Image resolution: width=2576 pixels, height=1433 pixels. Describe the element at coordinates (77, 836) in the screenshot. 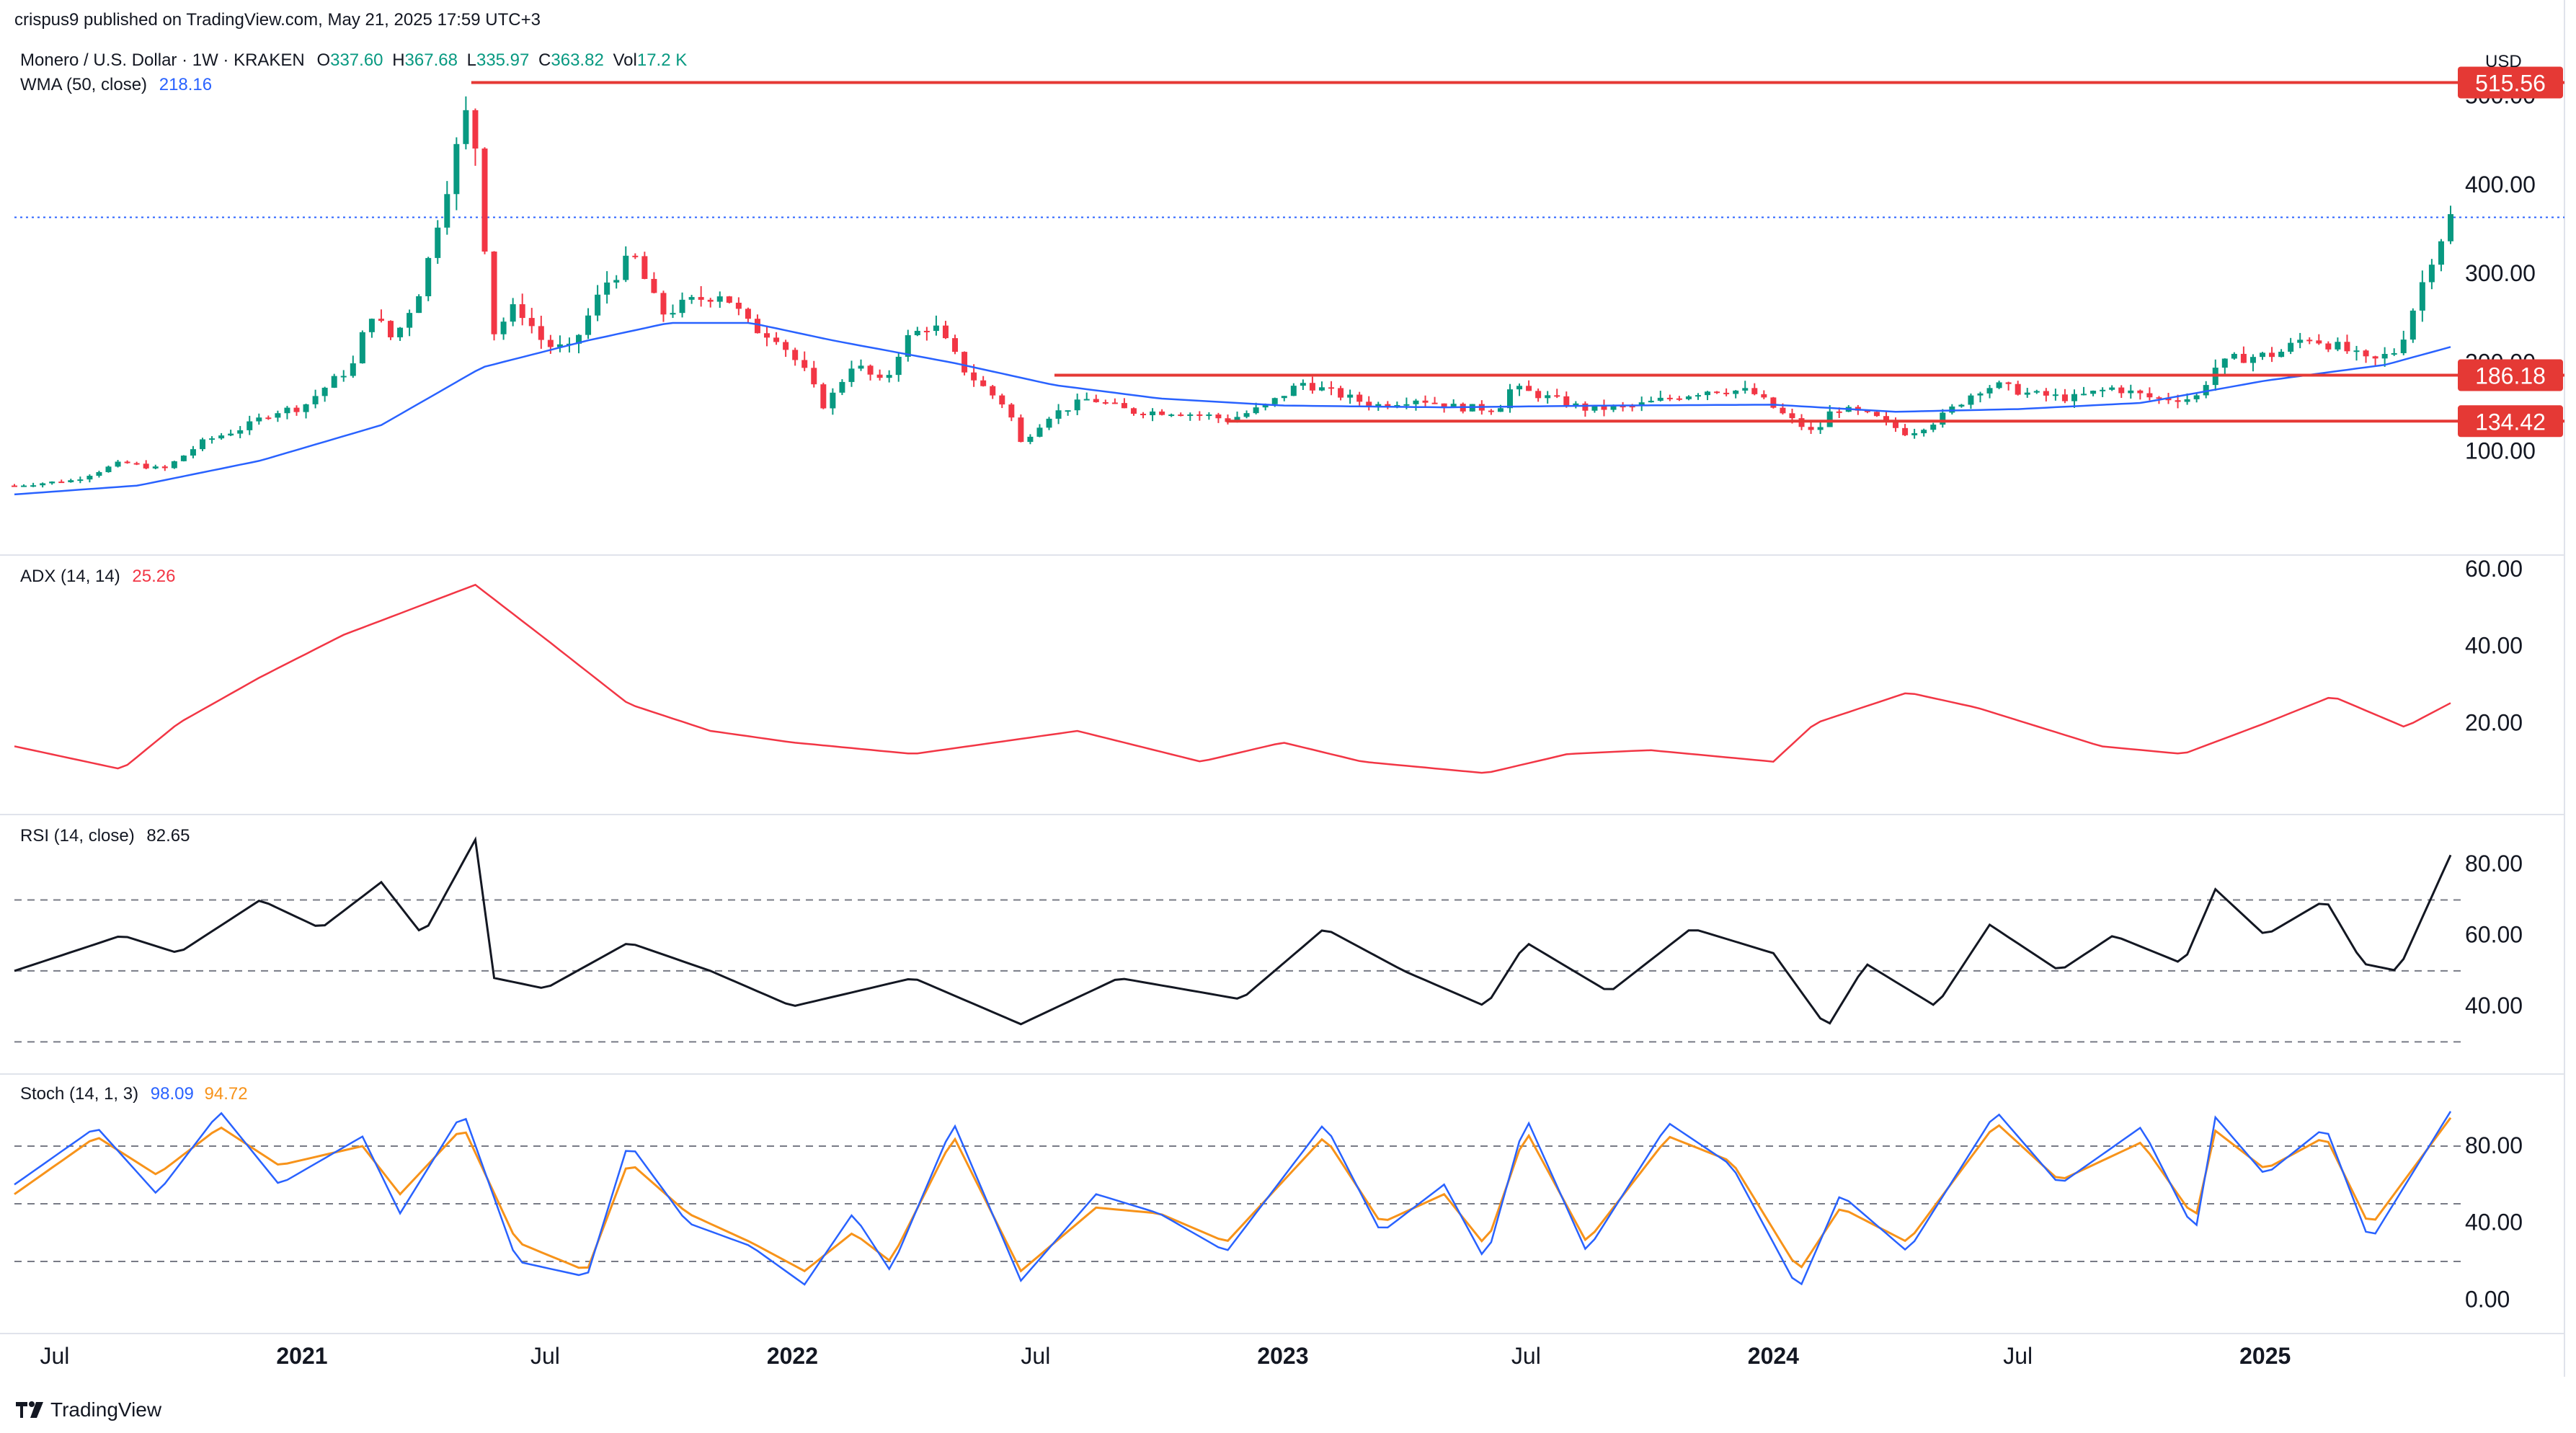

I see `rsi-label: RSI (14, close)` at that location.